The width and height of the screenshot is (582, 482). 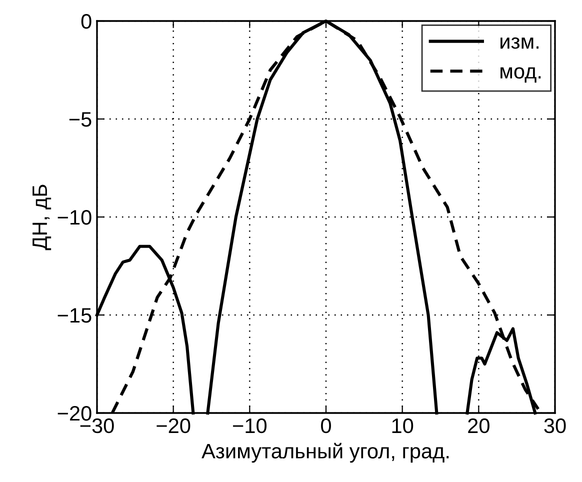 What do you see at coordinates (173, 426) in the screenshot?
I see `x-tick-label: −20` at bounding box center [173, 426].